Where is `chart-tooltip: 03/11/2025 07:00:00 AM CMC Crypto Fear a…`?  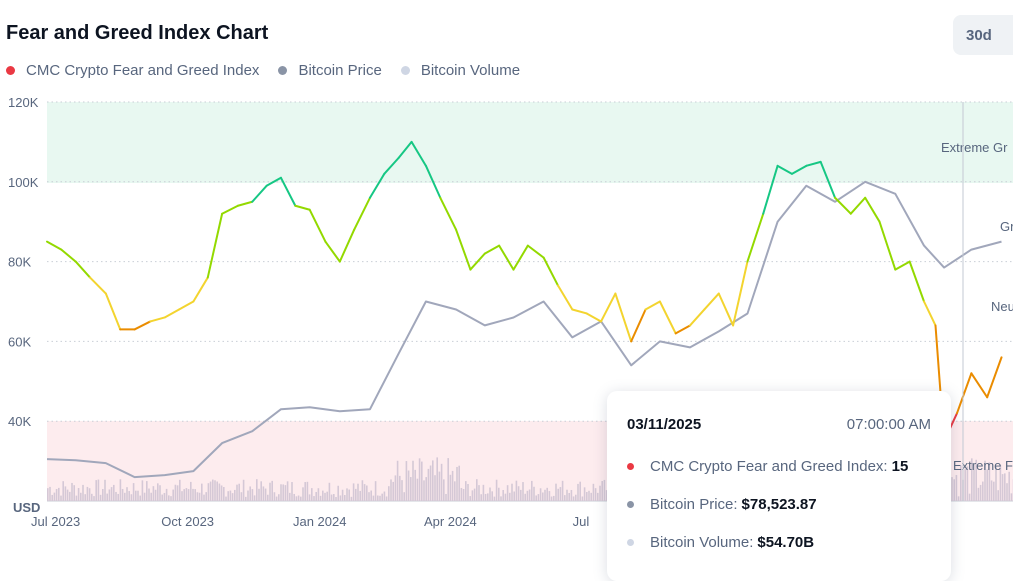 chart-tooltip: 03/11/2025 07:00:00 AM CMC Crypto Fear a… is located at coordinates (779, 486).